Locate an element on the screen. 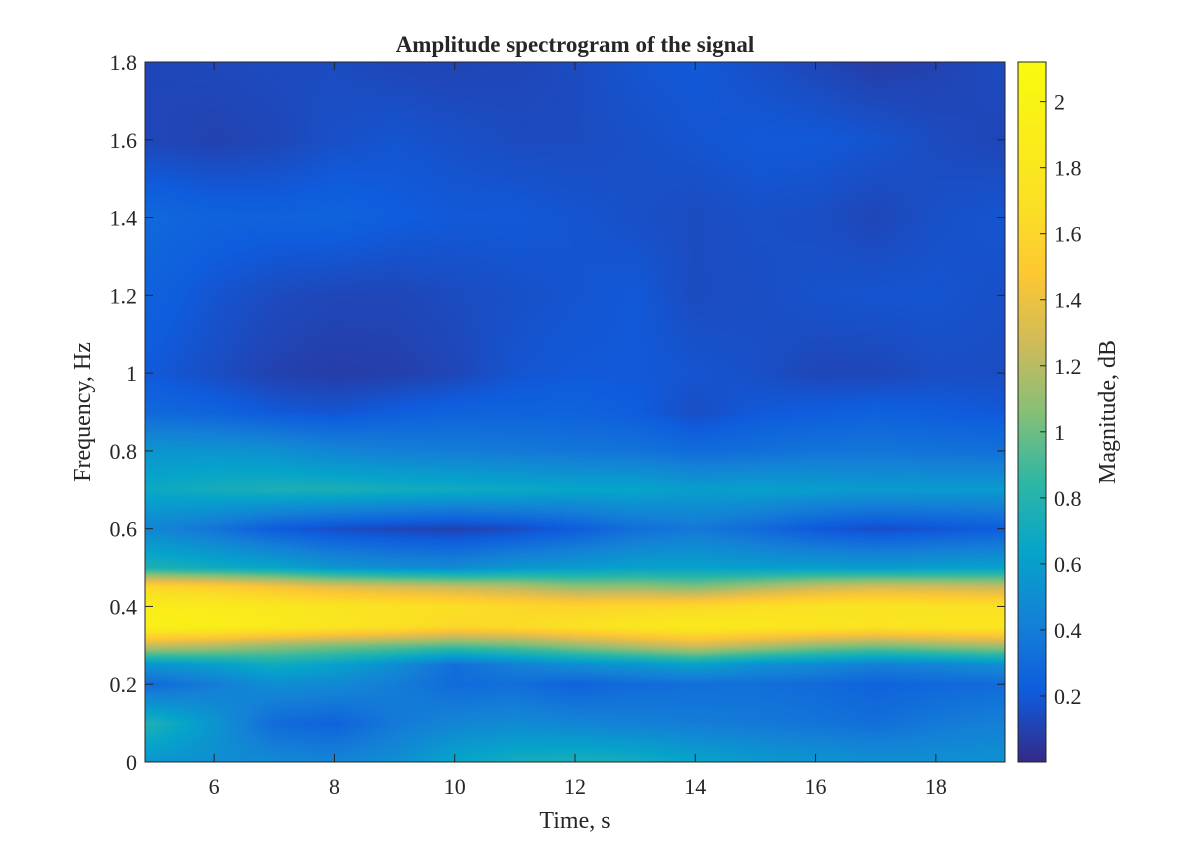  colorbar: 0.2 0.4 0.6 0.8 1 1.2 1.4 1.6 1.8 2 is located at coordinates (1049, 412).